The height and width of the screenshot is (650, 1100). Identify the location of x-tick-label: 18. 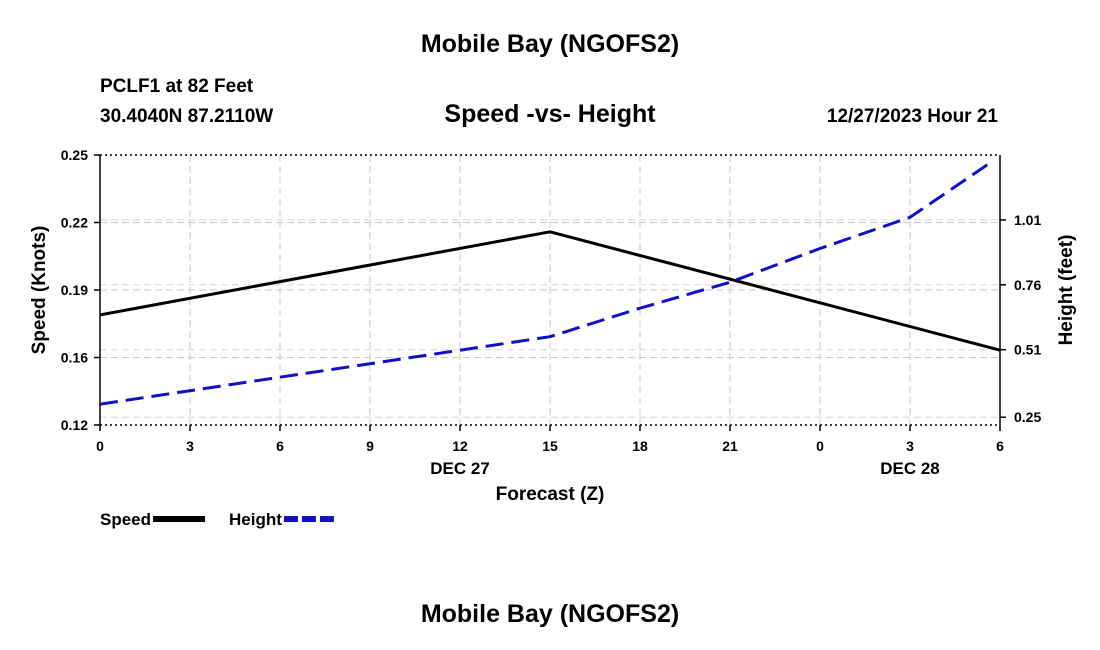
(640, 446).